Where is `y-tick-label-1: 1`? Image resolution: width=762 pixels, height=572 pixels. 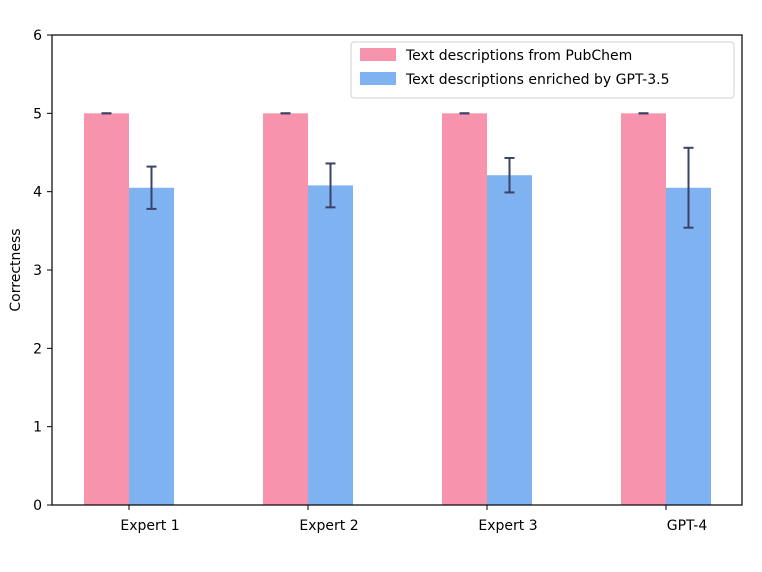
y-tick-label-1: 1 is located at coordinates (37, 428).